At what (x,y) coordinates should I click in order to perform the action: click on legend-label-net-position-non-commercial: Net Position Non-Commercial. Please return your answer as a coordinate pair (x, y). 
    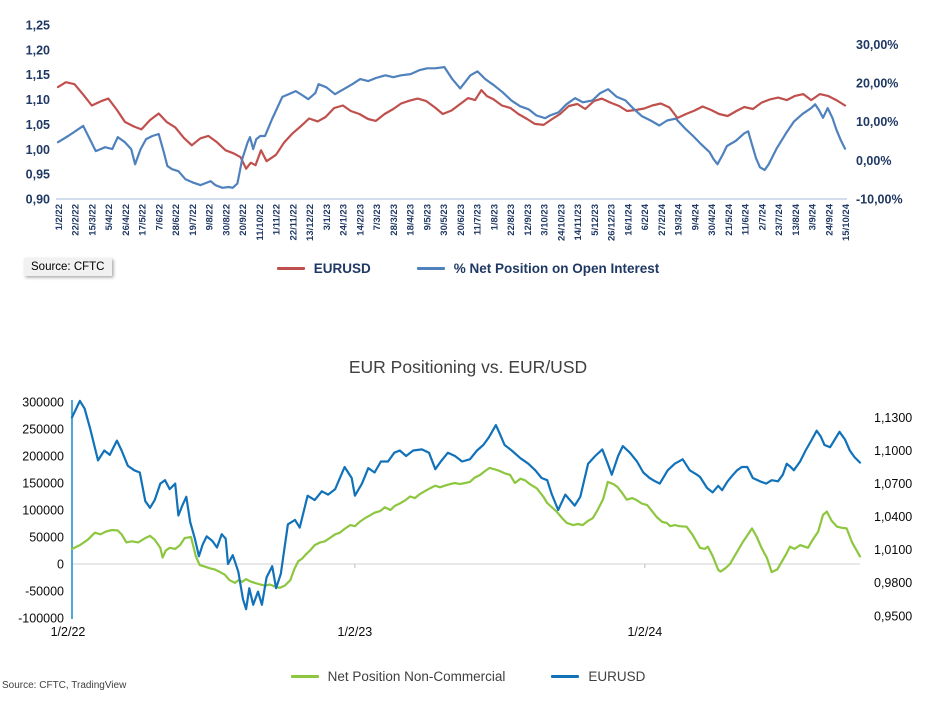
    Looking at the image, I should click on (416, 676).